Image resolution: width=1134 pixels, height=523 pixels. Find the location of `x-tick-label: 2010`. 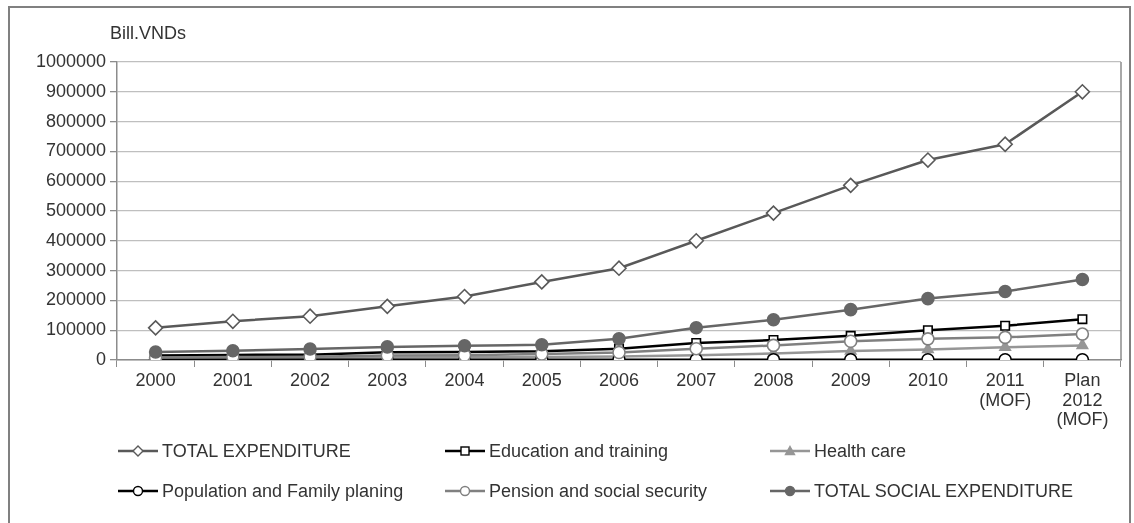

x-tick-label: 2010 is located at coordinates (927, 379).